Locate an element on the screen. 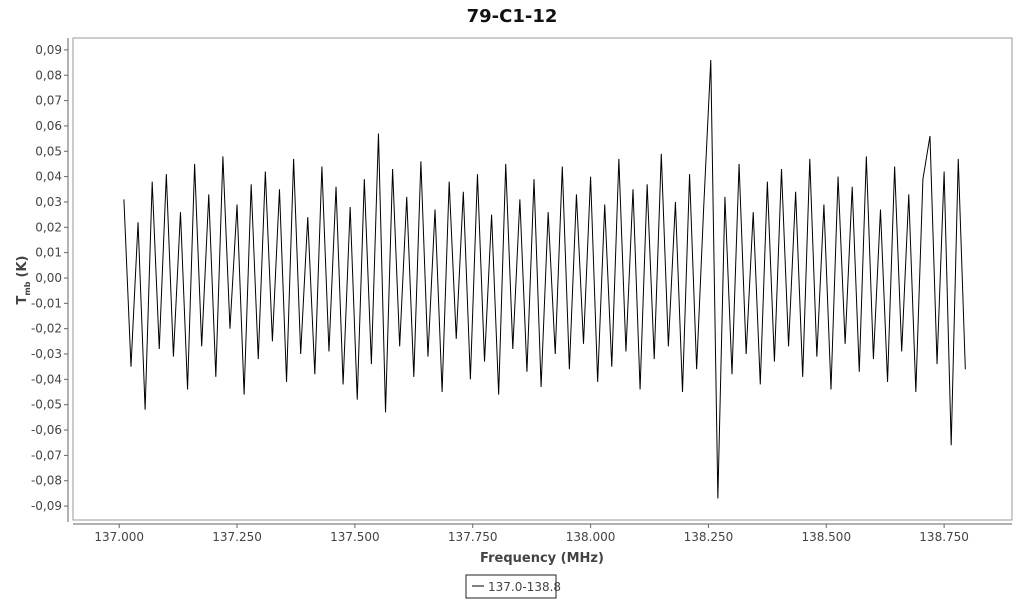 Image resolution: width=1024 pixels, height=604 pixels. y-tick-label: 0,07 is located at coordinates (48, 101).